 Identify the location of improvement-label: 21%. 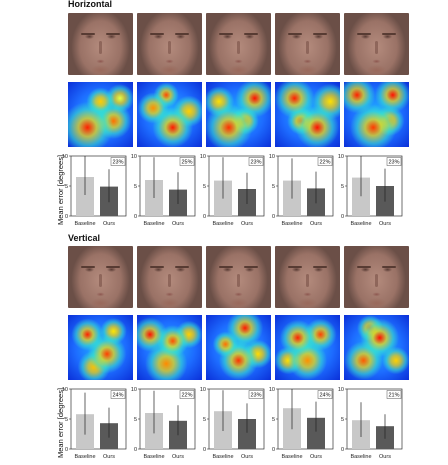
(393, 396).